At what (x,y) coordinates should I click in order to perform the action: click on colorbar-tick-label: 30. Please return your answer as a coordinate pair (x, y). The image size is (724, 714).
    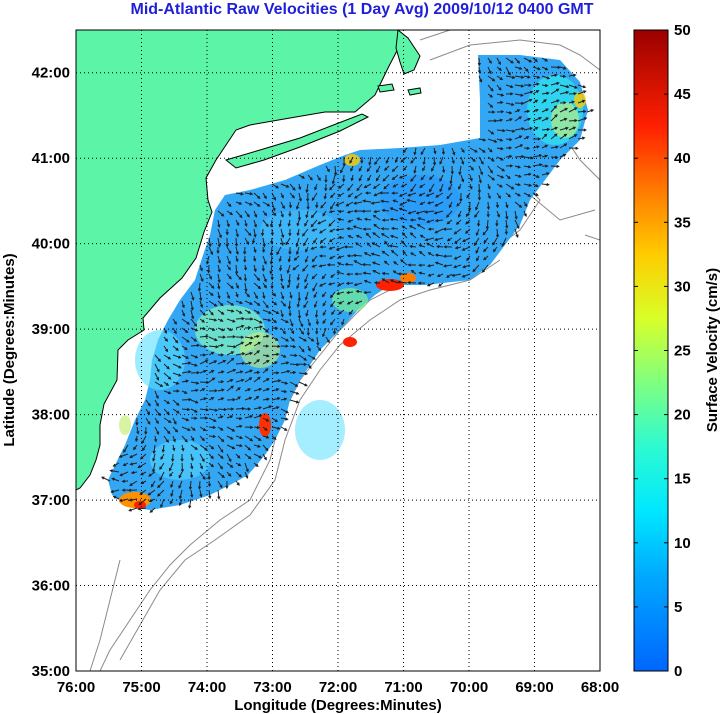
    Looking at the image, I should click on (682, 286).